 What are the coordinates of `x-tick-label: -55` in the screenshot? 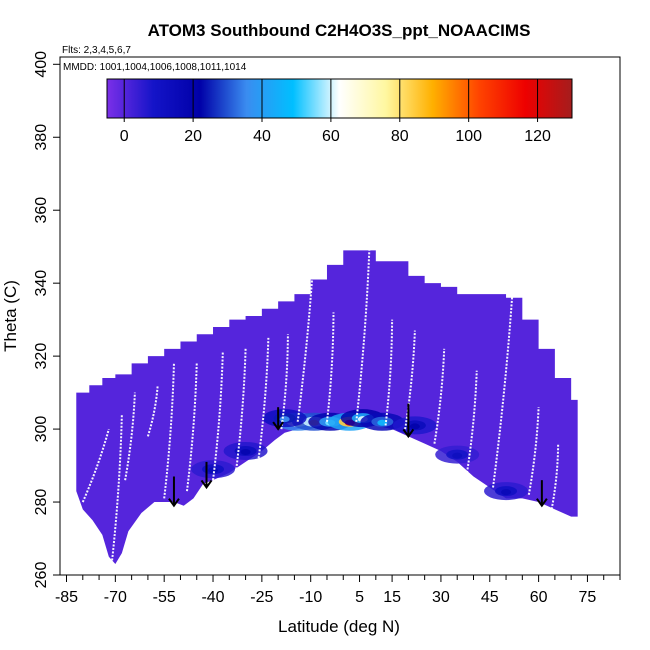 It's located at (164, 597).